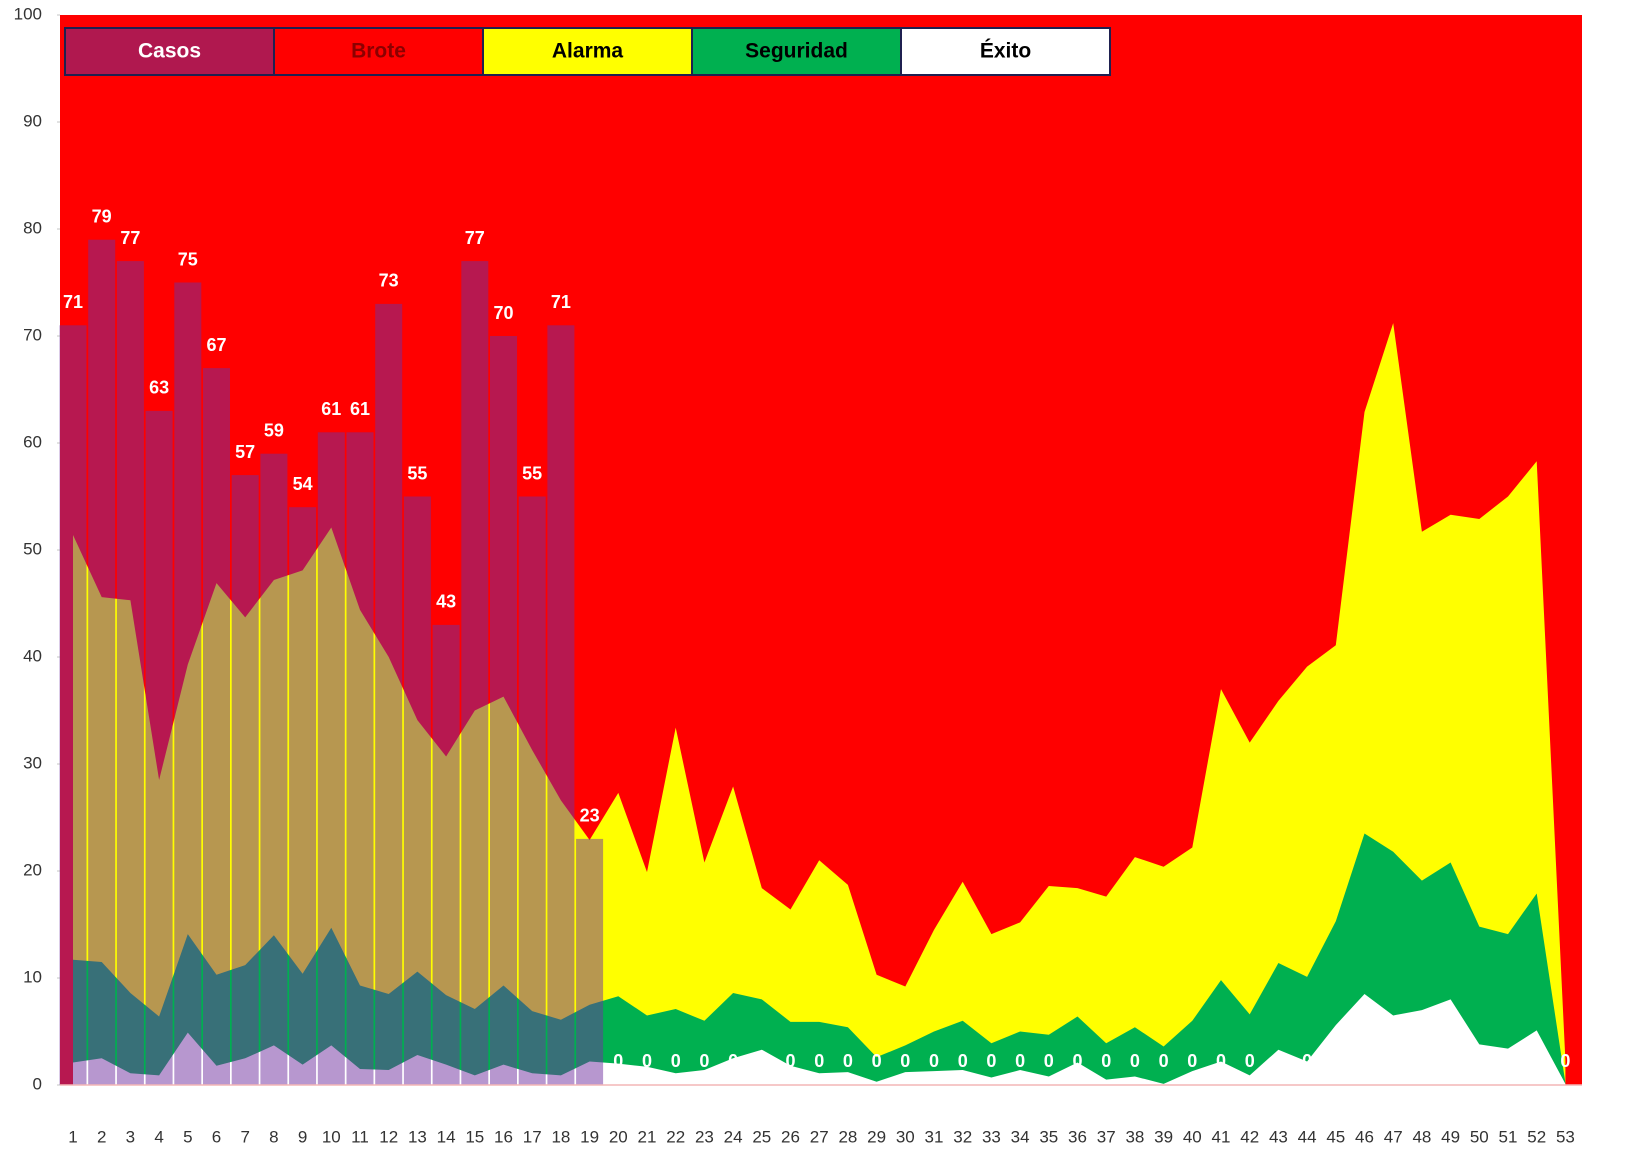  Describe the element at coordinates (446, 602) in the screenshot. I see `data-label: 43` at that location.